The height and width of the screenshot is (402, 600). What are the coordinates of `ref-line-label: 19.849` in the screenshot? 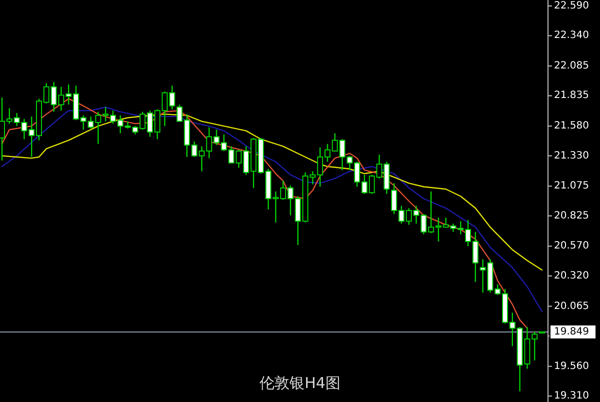 It's located at (571, 332).